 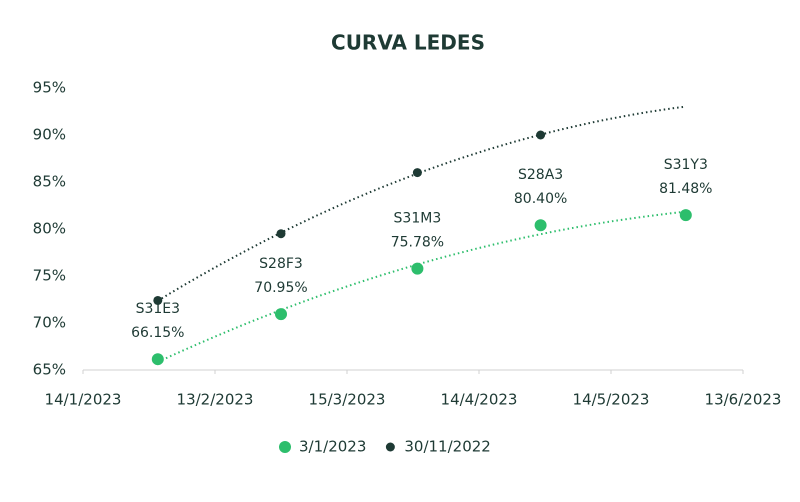 I want to click on y-tick-label: 80%, so click(x=49, y=229).